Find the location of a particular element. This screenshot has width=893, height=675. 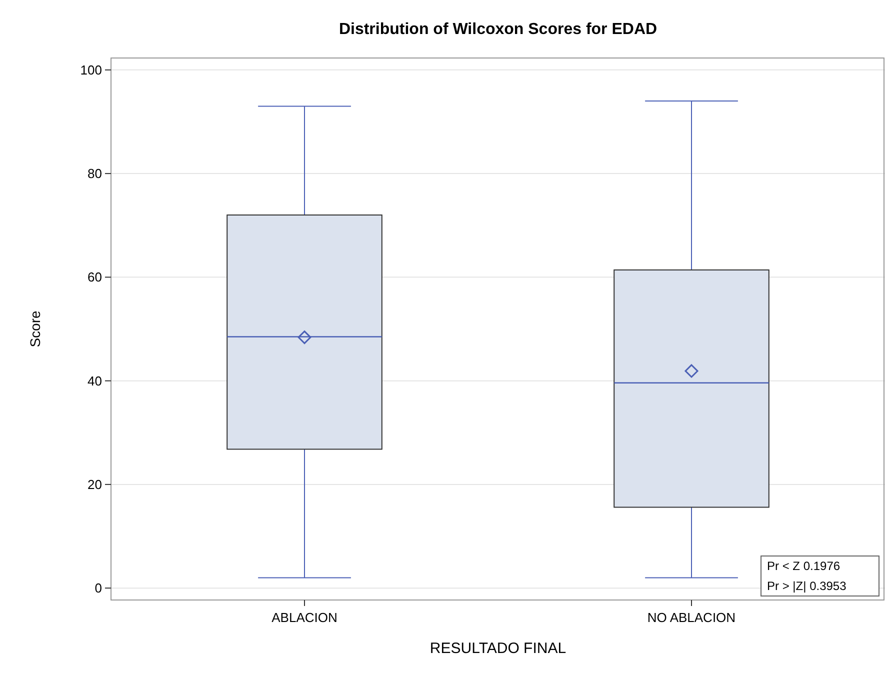

statistics-inset: Pr < Z 0.1976 Pr > |Z| 0.3953 is located at coordinates (820, 576).